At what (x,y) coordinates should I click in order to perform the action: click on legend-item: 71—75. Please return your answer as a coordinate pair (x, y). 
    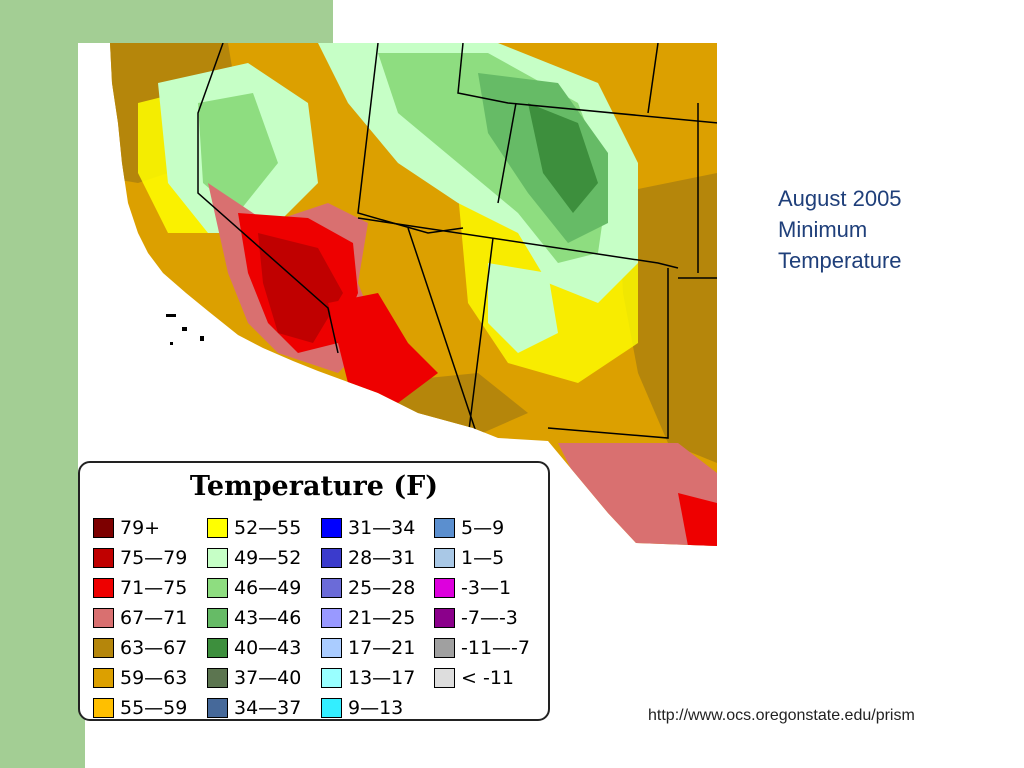
    Looking at the image, I should click on (140, 588).